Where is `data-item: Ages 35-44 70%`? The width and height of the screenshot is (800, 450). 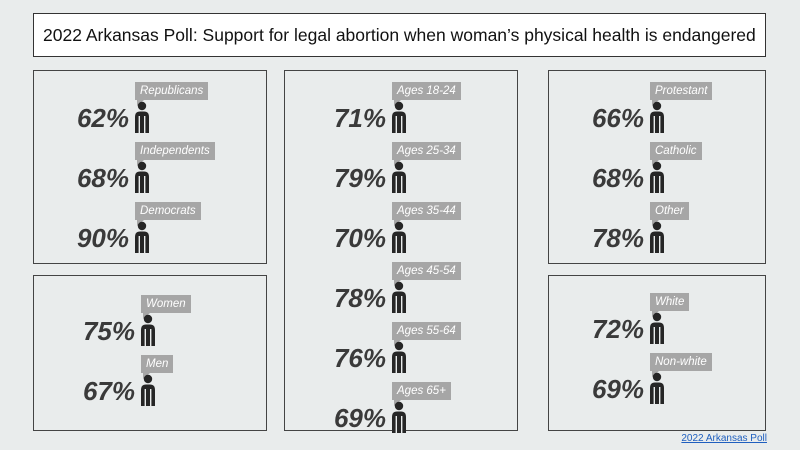 data-item: Ages 35-44 70% is located at coordinates (404, 229).